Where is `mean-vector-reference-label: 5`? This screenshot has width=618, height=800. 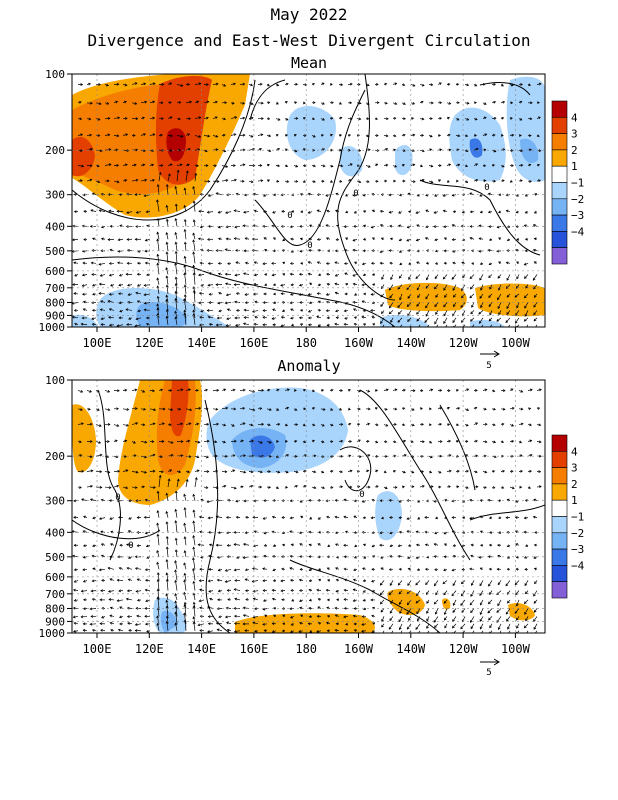
mean-vector-reference-label: 5 is located at coordinates (488, 366).